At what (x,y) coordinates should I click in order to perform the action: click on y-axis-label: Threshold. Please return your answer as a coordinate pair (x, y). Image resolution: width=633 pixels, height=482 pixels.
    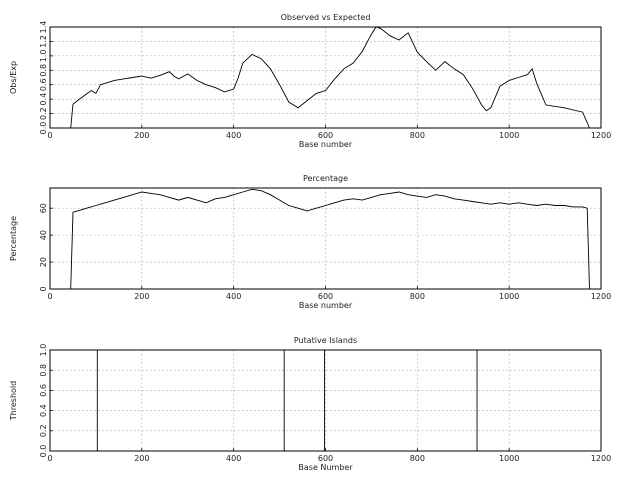
    Looking at the image, I should click on (13, 401).